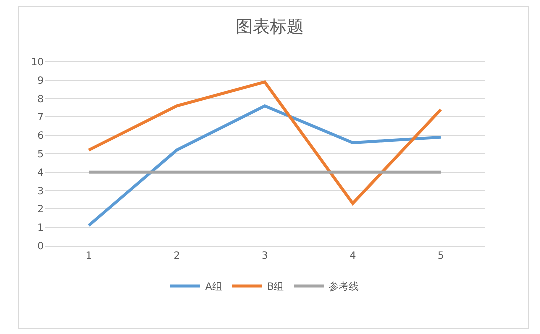 Image resolution: width=540 pixels, height=334 pixels. Describe the element at coordinates (89, 256) in the screenshot. I see `x-tick-label: 1` at that location.